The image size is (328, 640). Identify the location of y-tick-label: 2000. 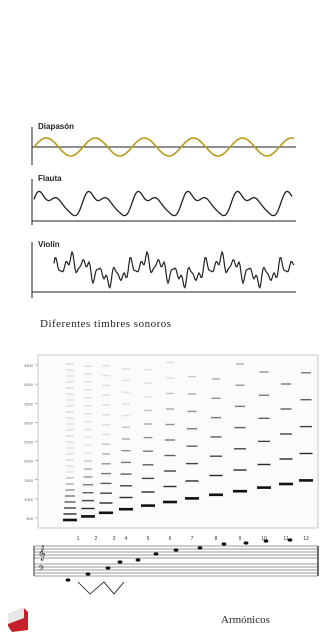
(29, 461).